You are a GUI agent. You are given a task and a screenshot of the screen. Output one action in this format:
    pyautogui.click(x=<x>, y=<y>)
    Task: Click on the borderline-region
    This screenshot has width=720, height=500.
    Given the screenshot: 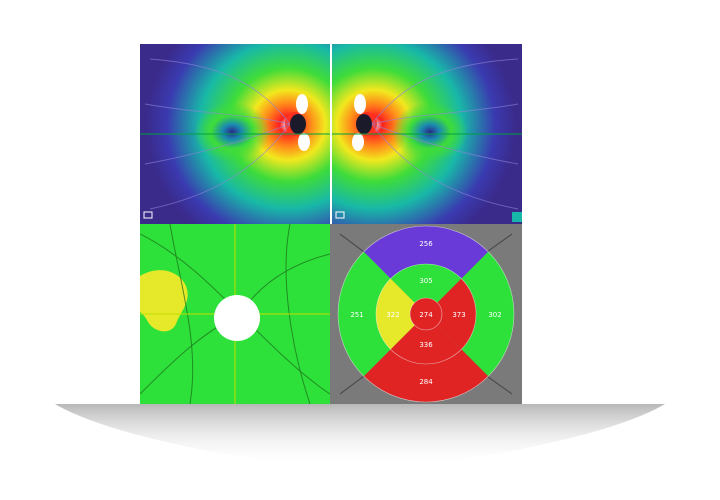 What is the action you would take?
    pyautogui.click(x=164, y=301)
    